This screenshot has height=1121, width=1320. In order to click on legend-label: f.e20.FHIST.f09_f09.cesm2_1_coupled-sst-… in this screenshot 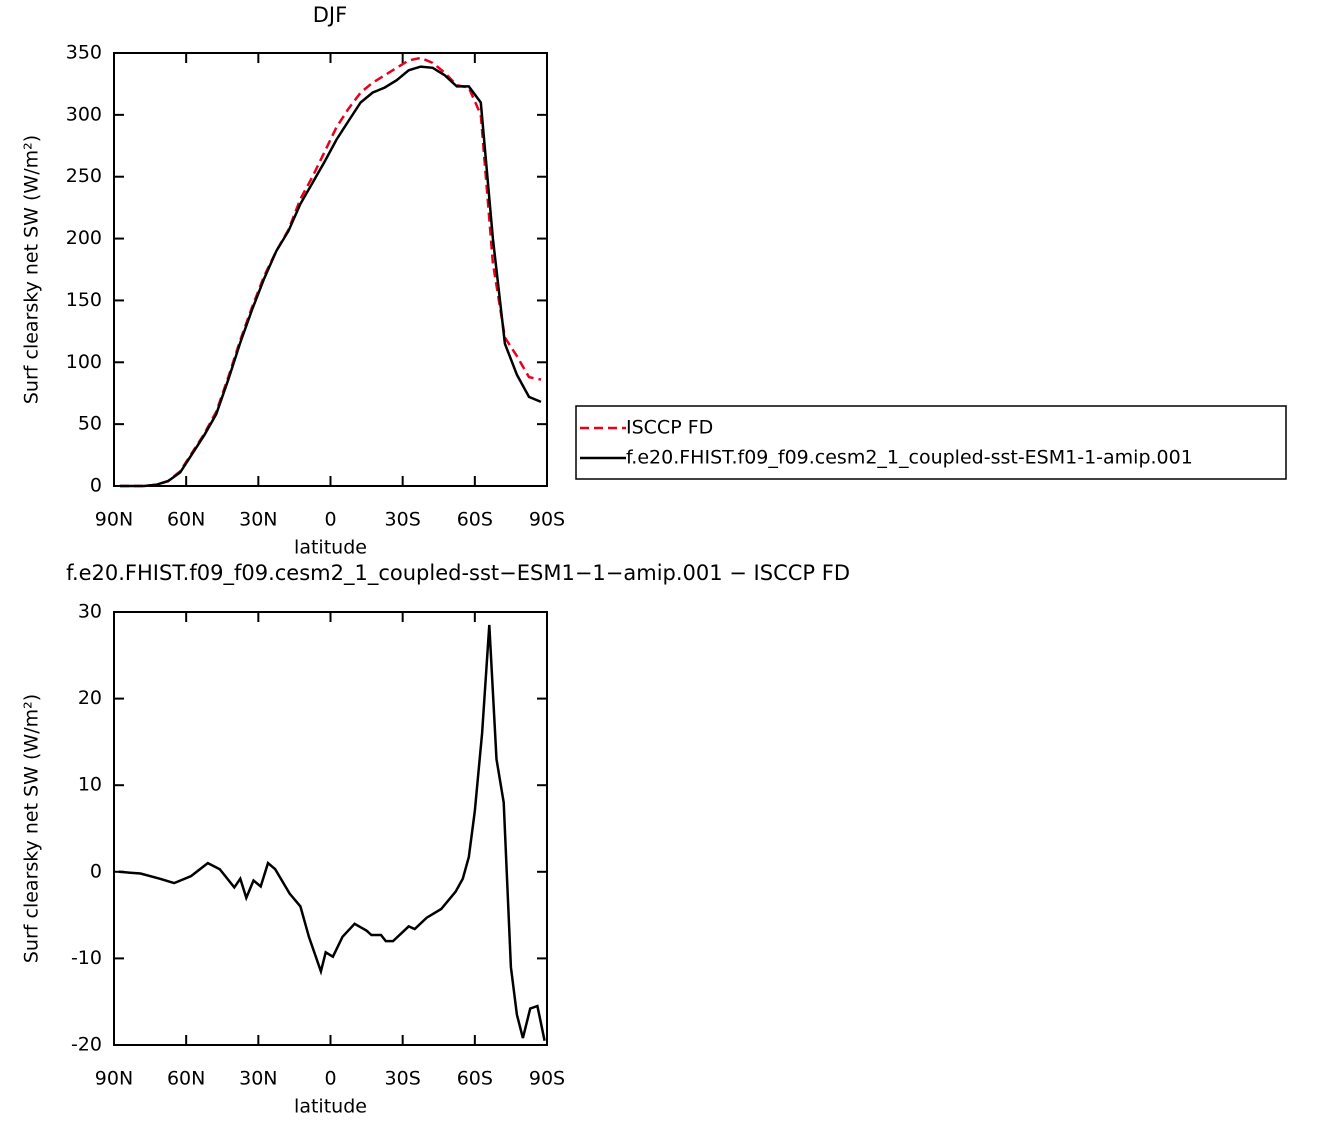, I will do `click(909, 458)`.